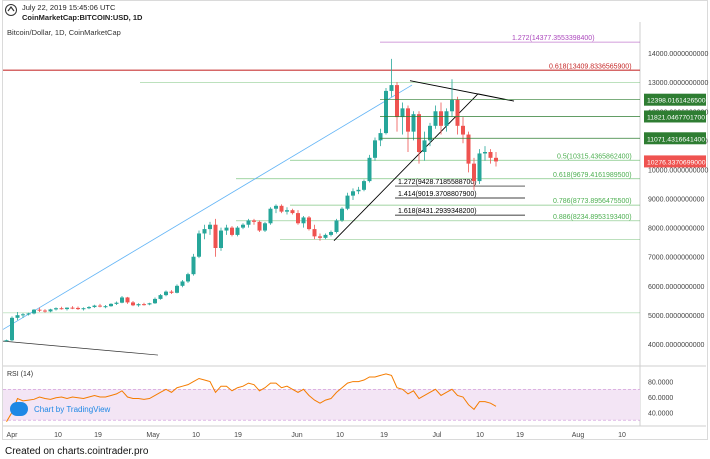  I want to click on y-tick-label: 9000.0000000000, so click(676, 200).